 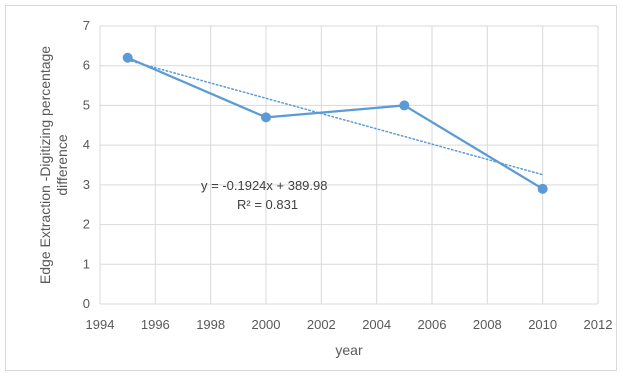 I want to click on x-tick-label: 1996, so click(x=155, y=324).